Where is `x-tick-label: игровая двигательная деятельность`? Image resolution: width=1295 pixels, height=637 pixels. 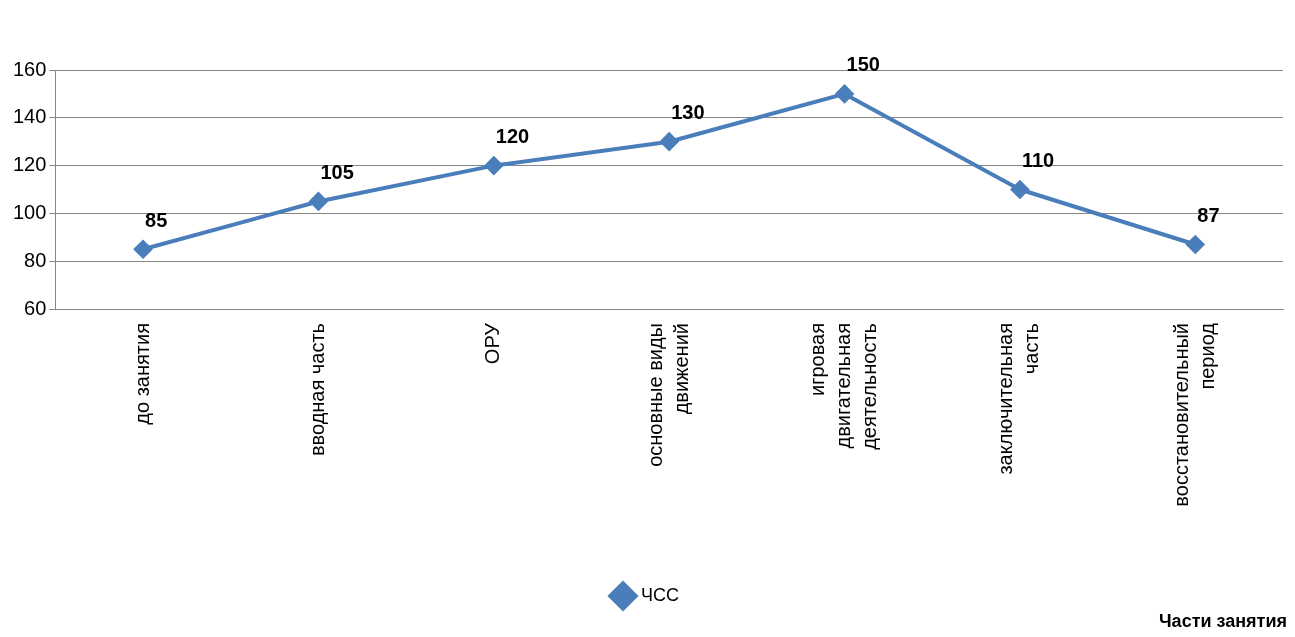 x-tick-label: игровая двигательная деятельность is located at coordinates (843, 386).